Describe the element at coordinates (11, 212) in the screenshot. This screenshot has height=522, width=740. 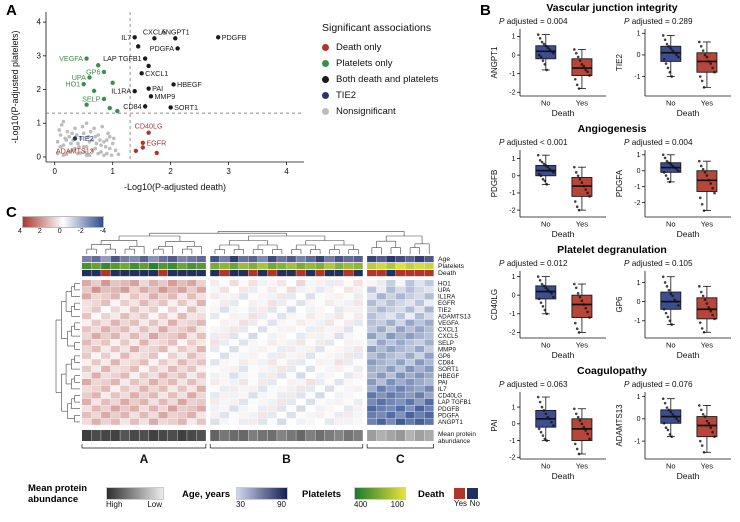
I see `panel-c-label: C` at that location.